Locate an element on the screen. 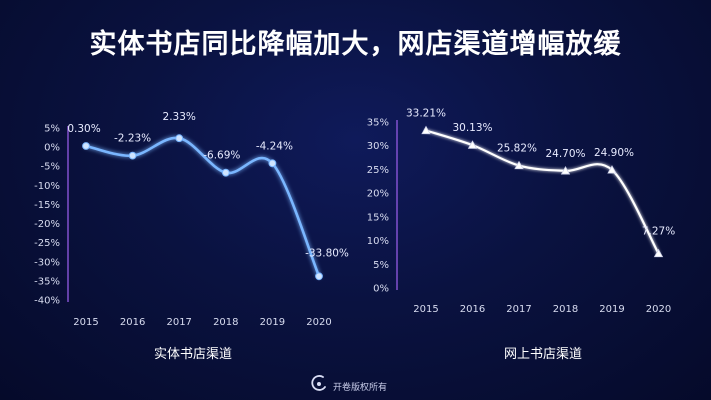 Image resolution: width=711 pixels, height=400 pixels. y-tick-label: -30% is located at coordinates (47, 262).